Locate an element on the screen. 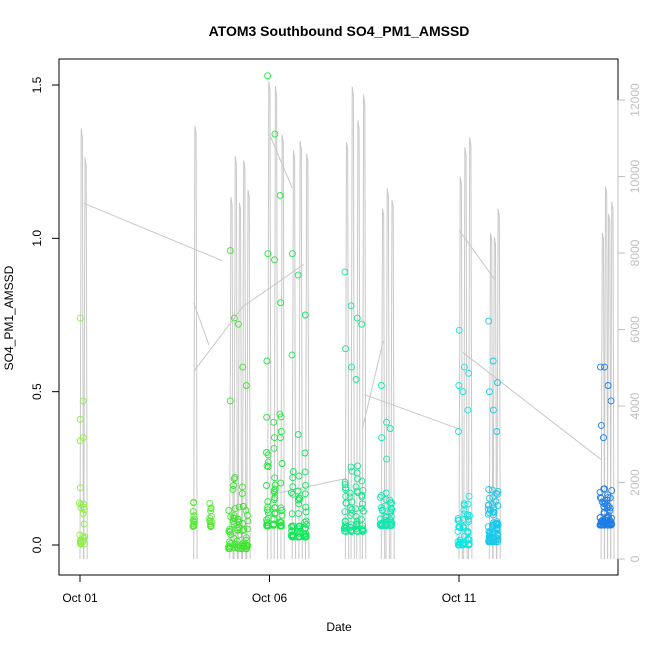 Image resolution: width=650 pixels, height=650 pixels. y-tick-label: 0.5 is located at coordinates (37, 391).